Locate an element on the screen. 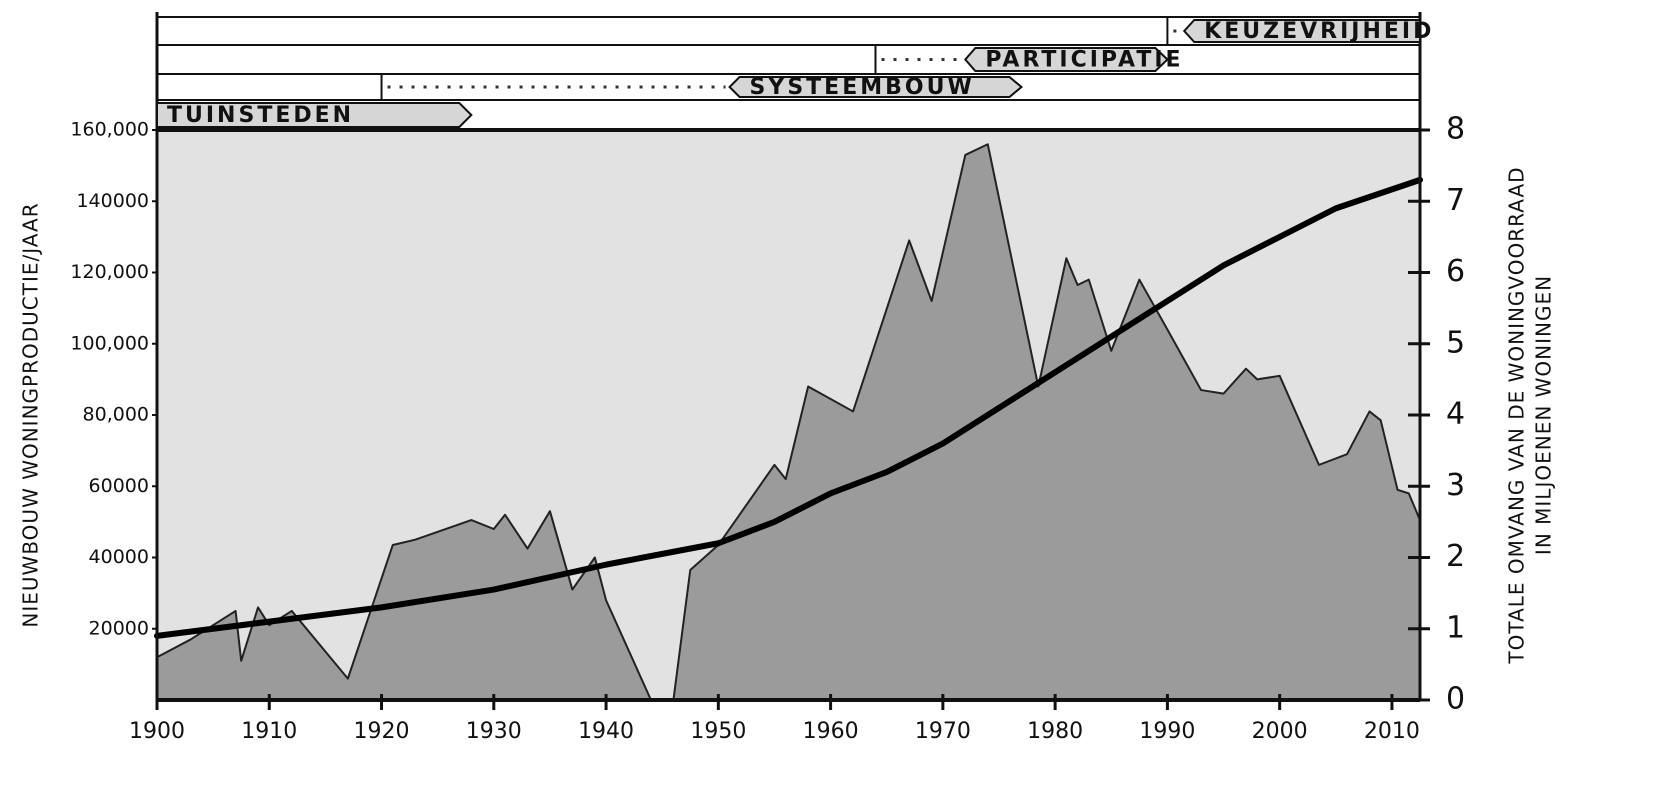  y-axis-label: NIEUWBOUW WONINGPRODUCTIE/JAAR is located at coordinates (31, 414).